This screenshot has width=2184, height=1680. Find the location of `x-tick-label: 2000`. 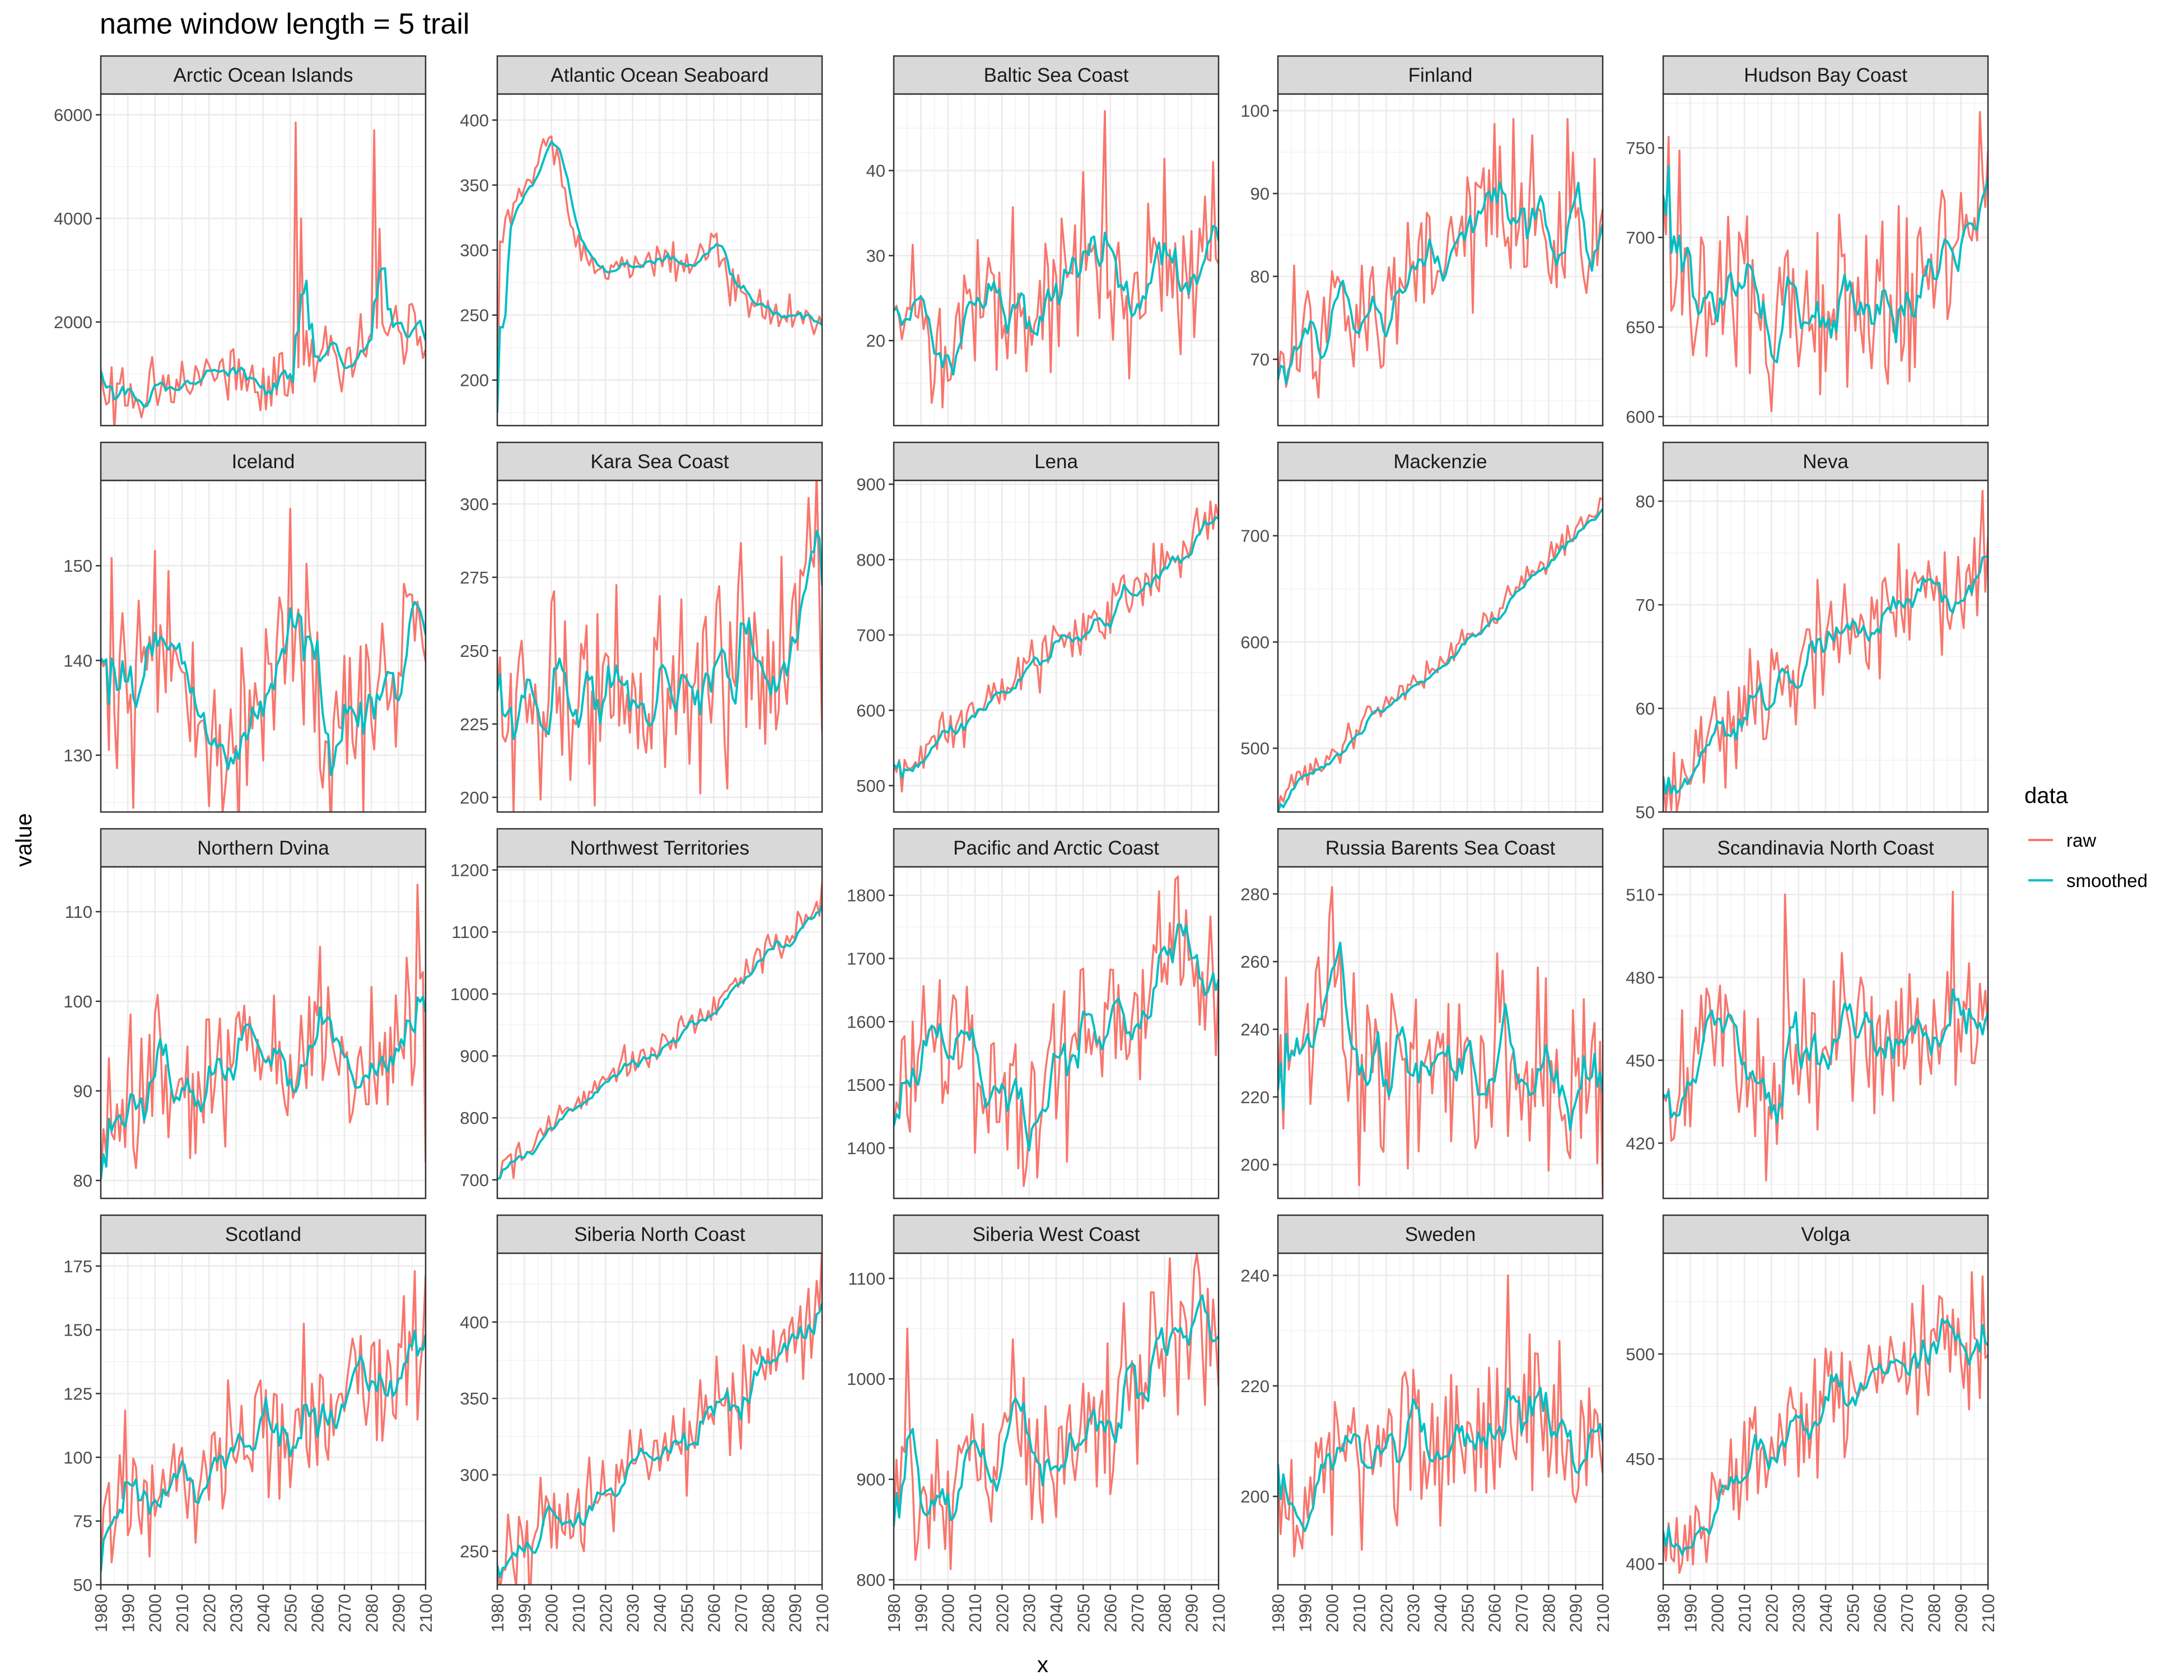

x-tick-label: 2000 is located at coordinates (949, 1613).